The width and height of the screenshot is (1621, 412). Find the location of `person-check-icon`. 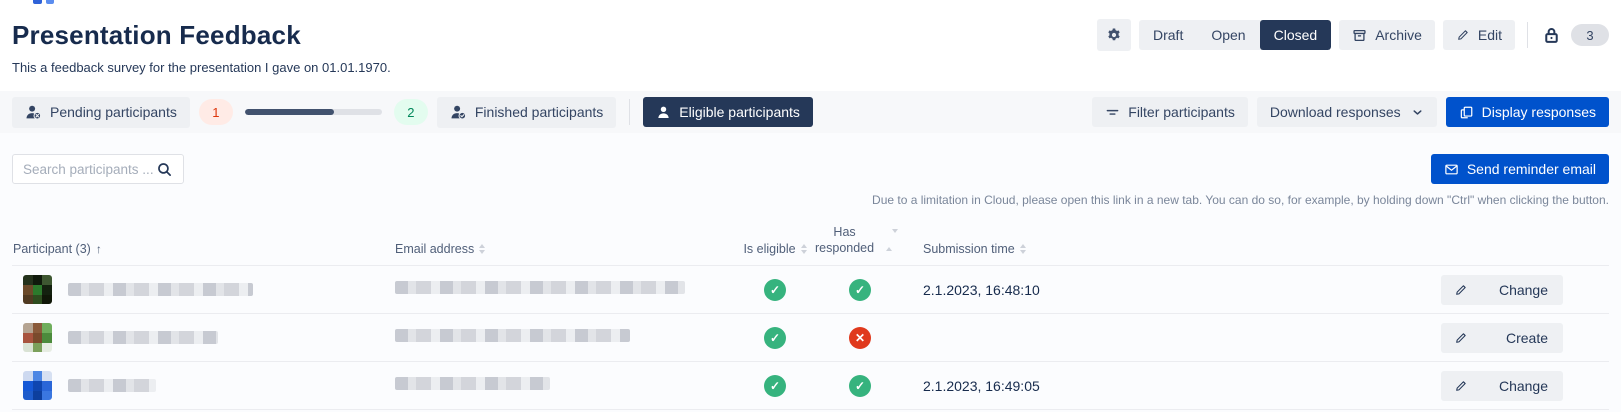

person-check-icon is located at coordinates (458, 112).